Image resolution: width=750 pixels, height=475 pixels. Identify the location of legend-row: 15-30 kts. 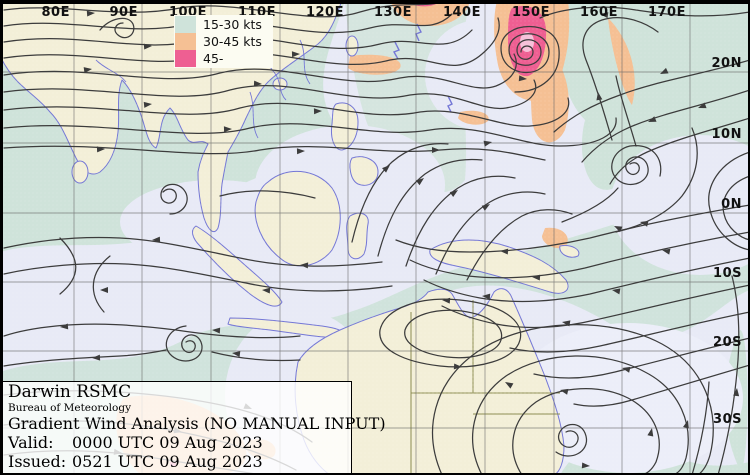
(223, 24).